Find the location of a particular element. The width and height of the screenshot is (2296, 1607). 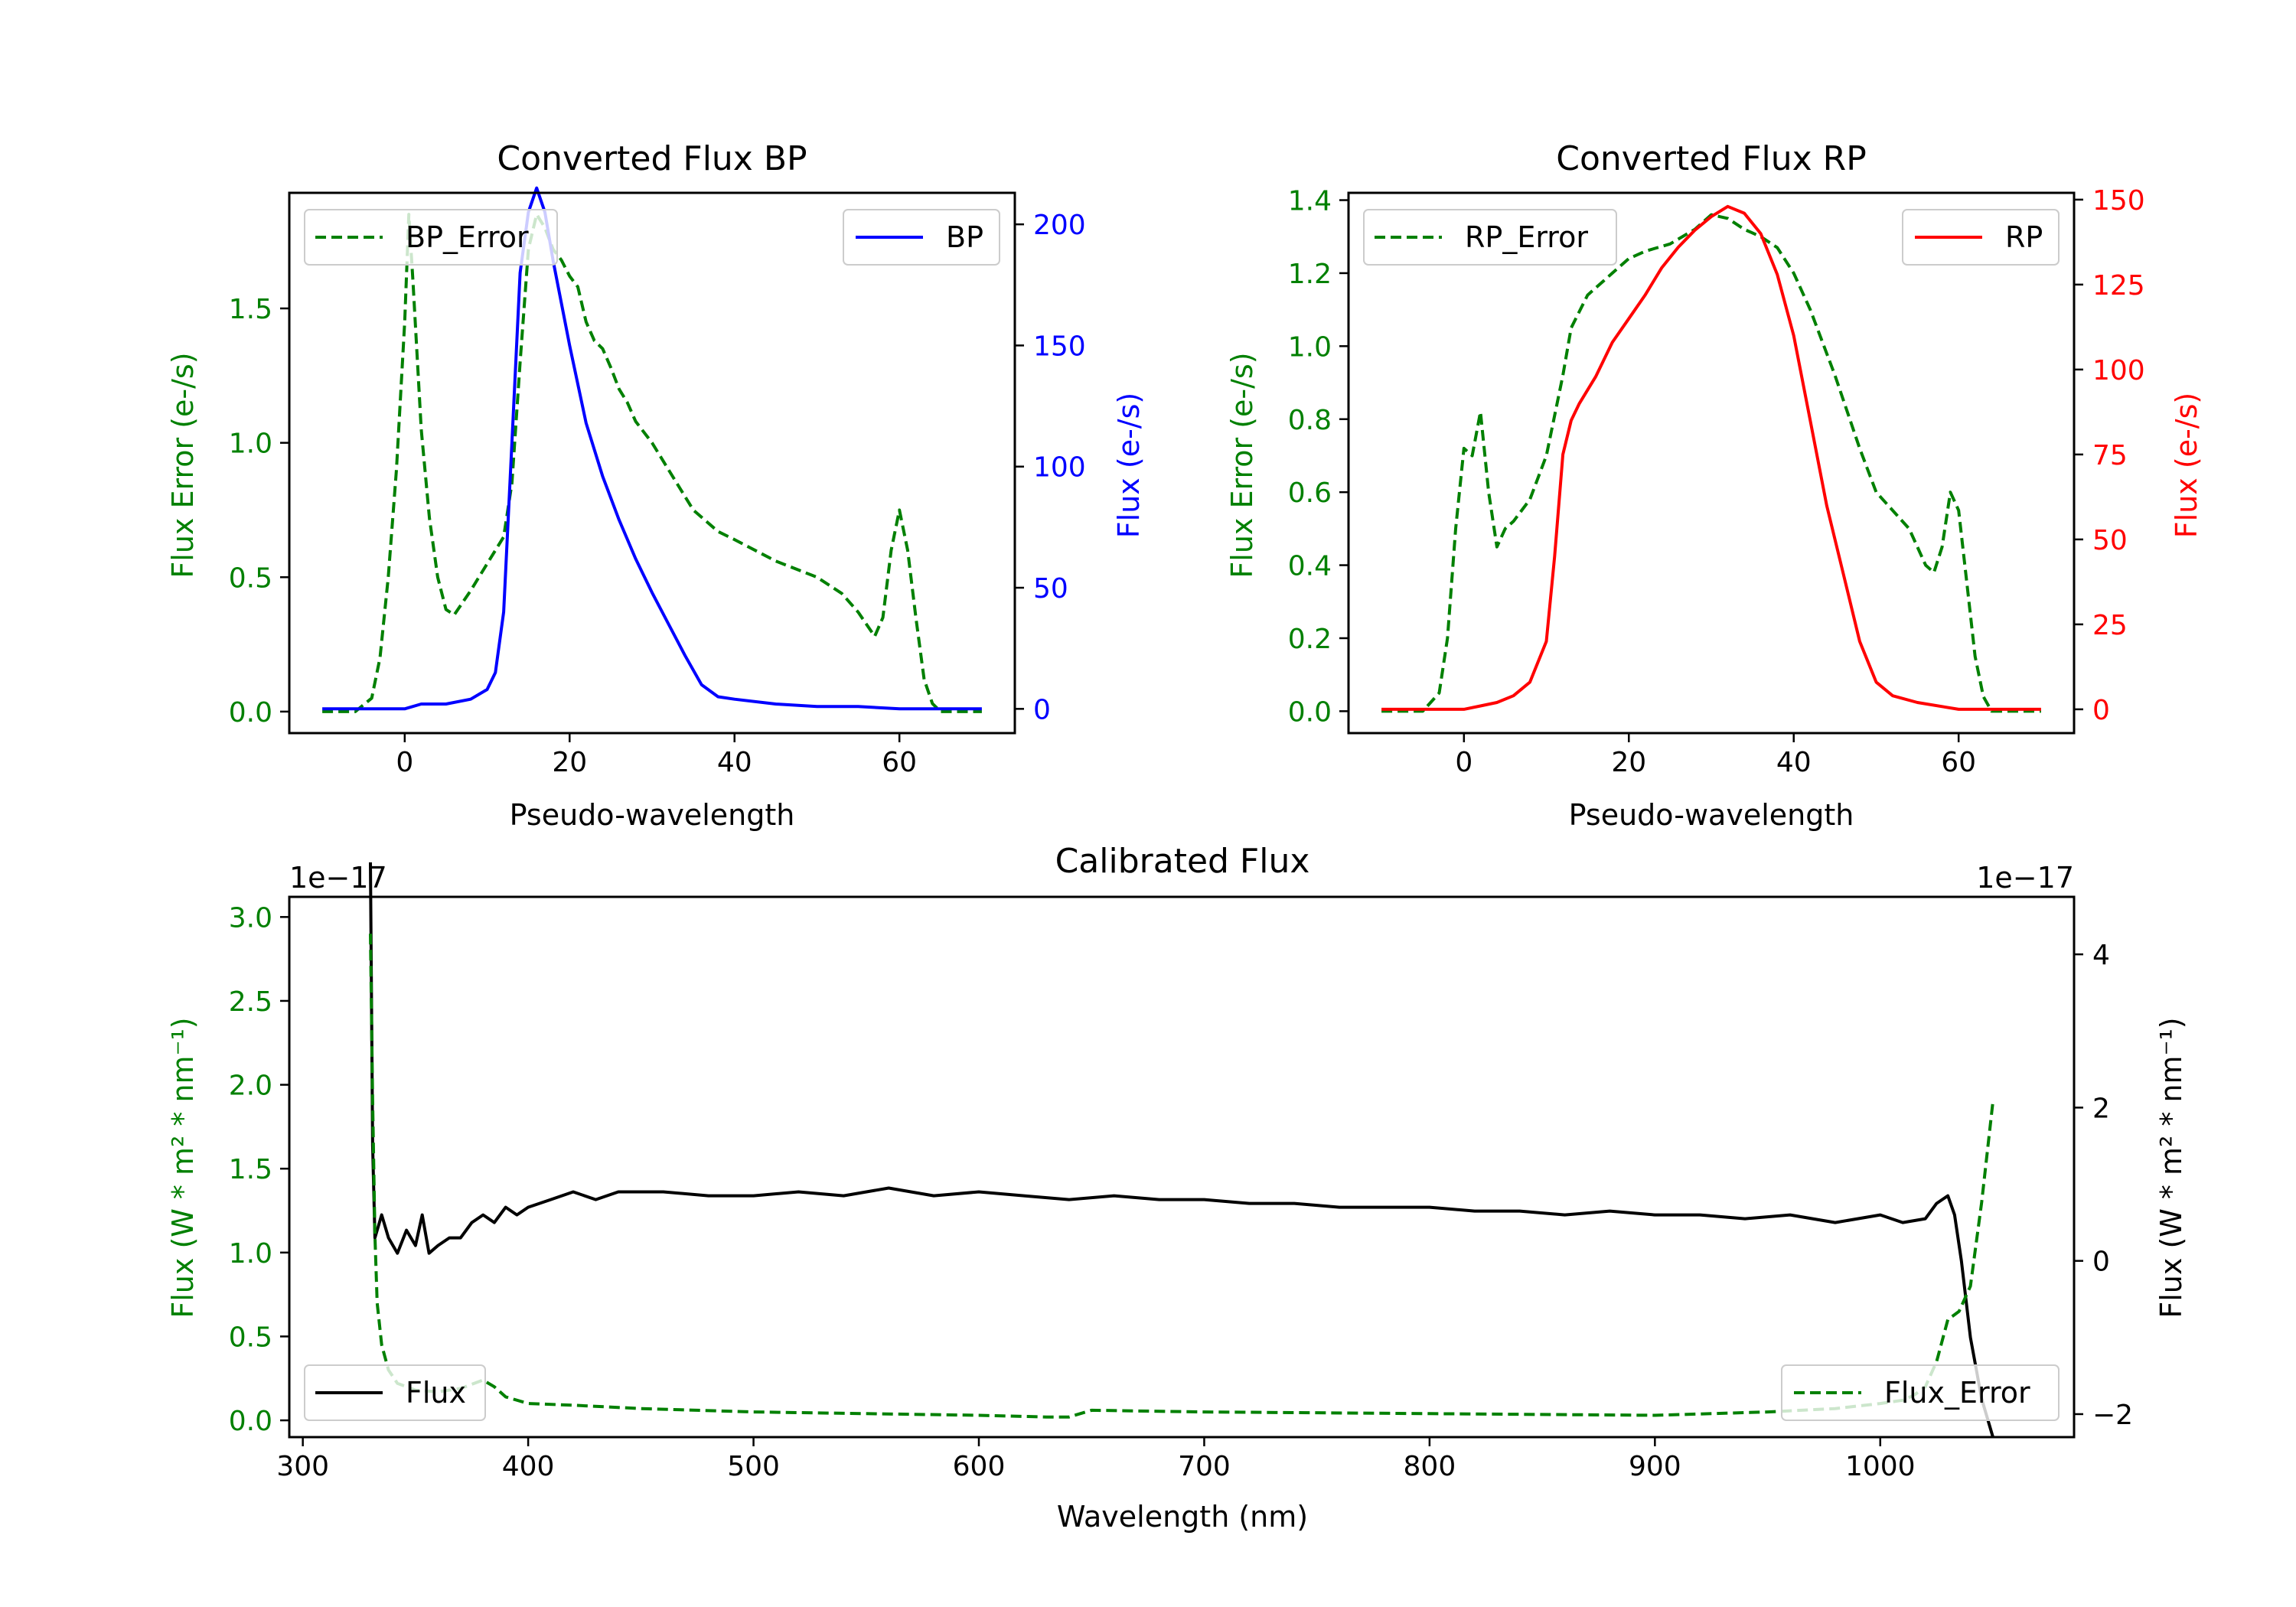

rp-ytick-left-label: 0.6 is located at coordinates (1310, 494).